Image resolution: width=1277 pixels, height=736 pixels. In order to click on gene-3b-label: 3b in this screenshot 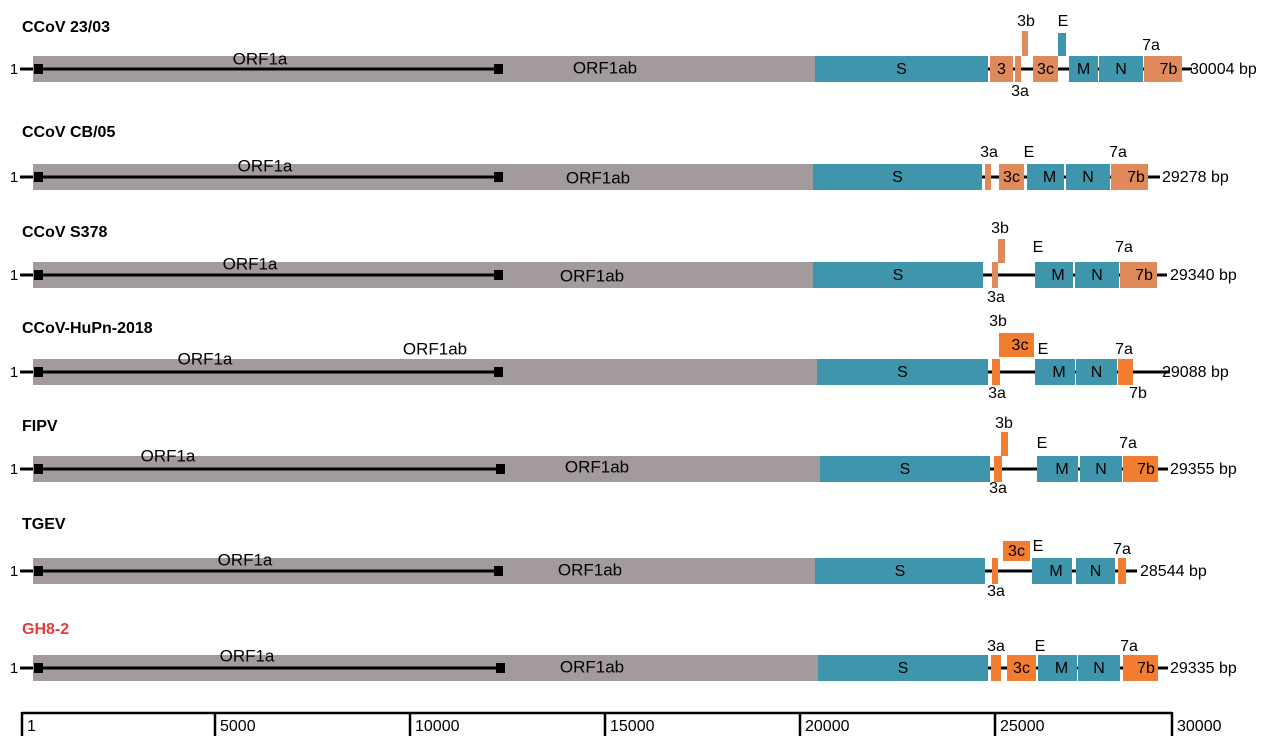, I will do `click(1004, 423)`.